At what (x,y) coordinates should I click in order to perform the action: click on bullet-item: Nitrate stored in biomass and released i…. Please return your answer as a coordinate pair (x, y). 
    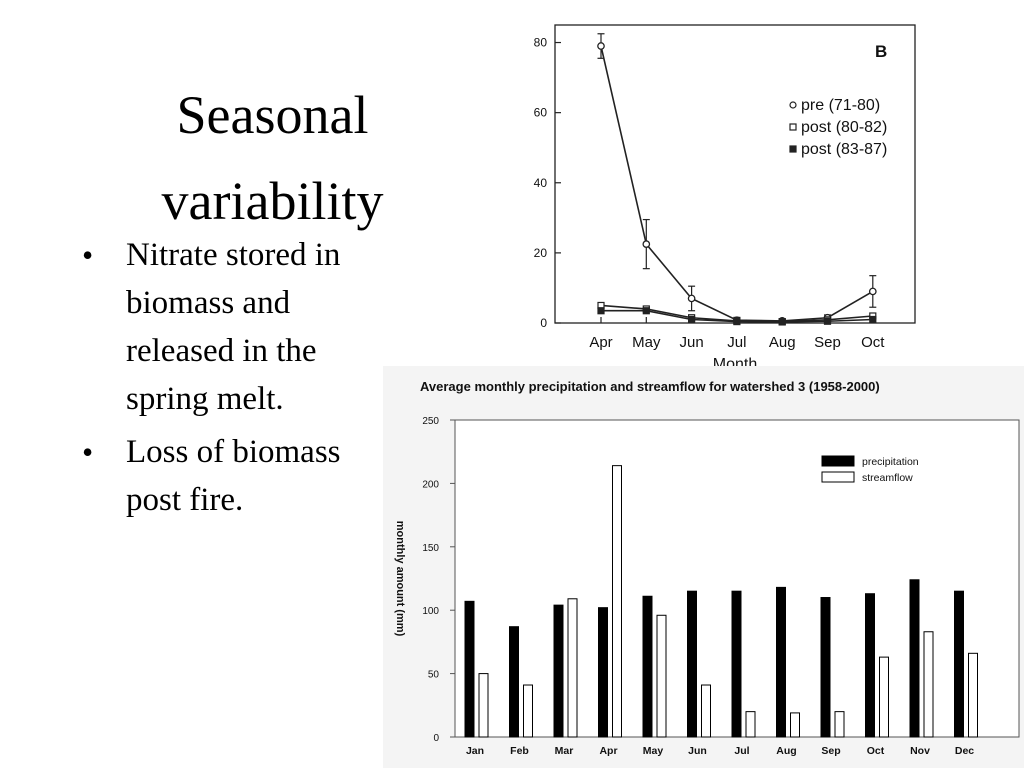
    Looking at the image, I should click on (224, 327).